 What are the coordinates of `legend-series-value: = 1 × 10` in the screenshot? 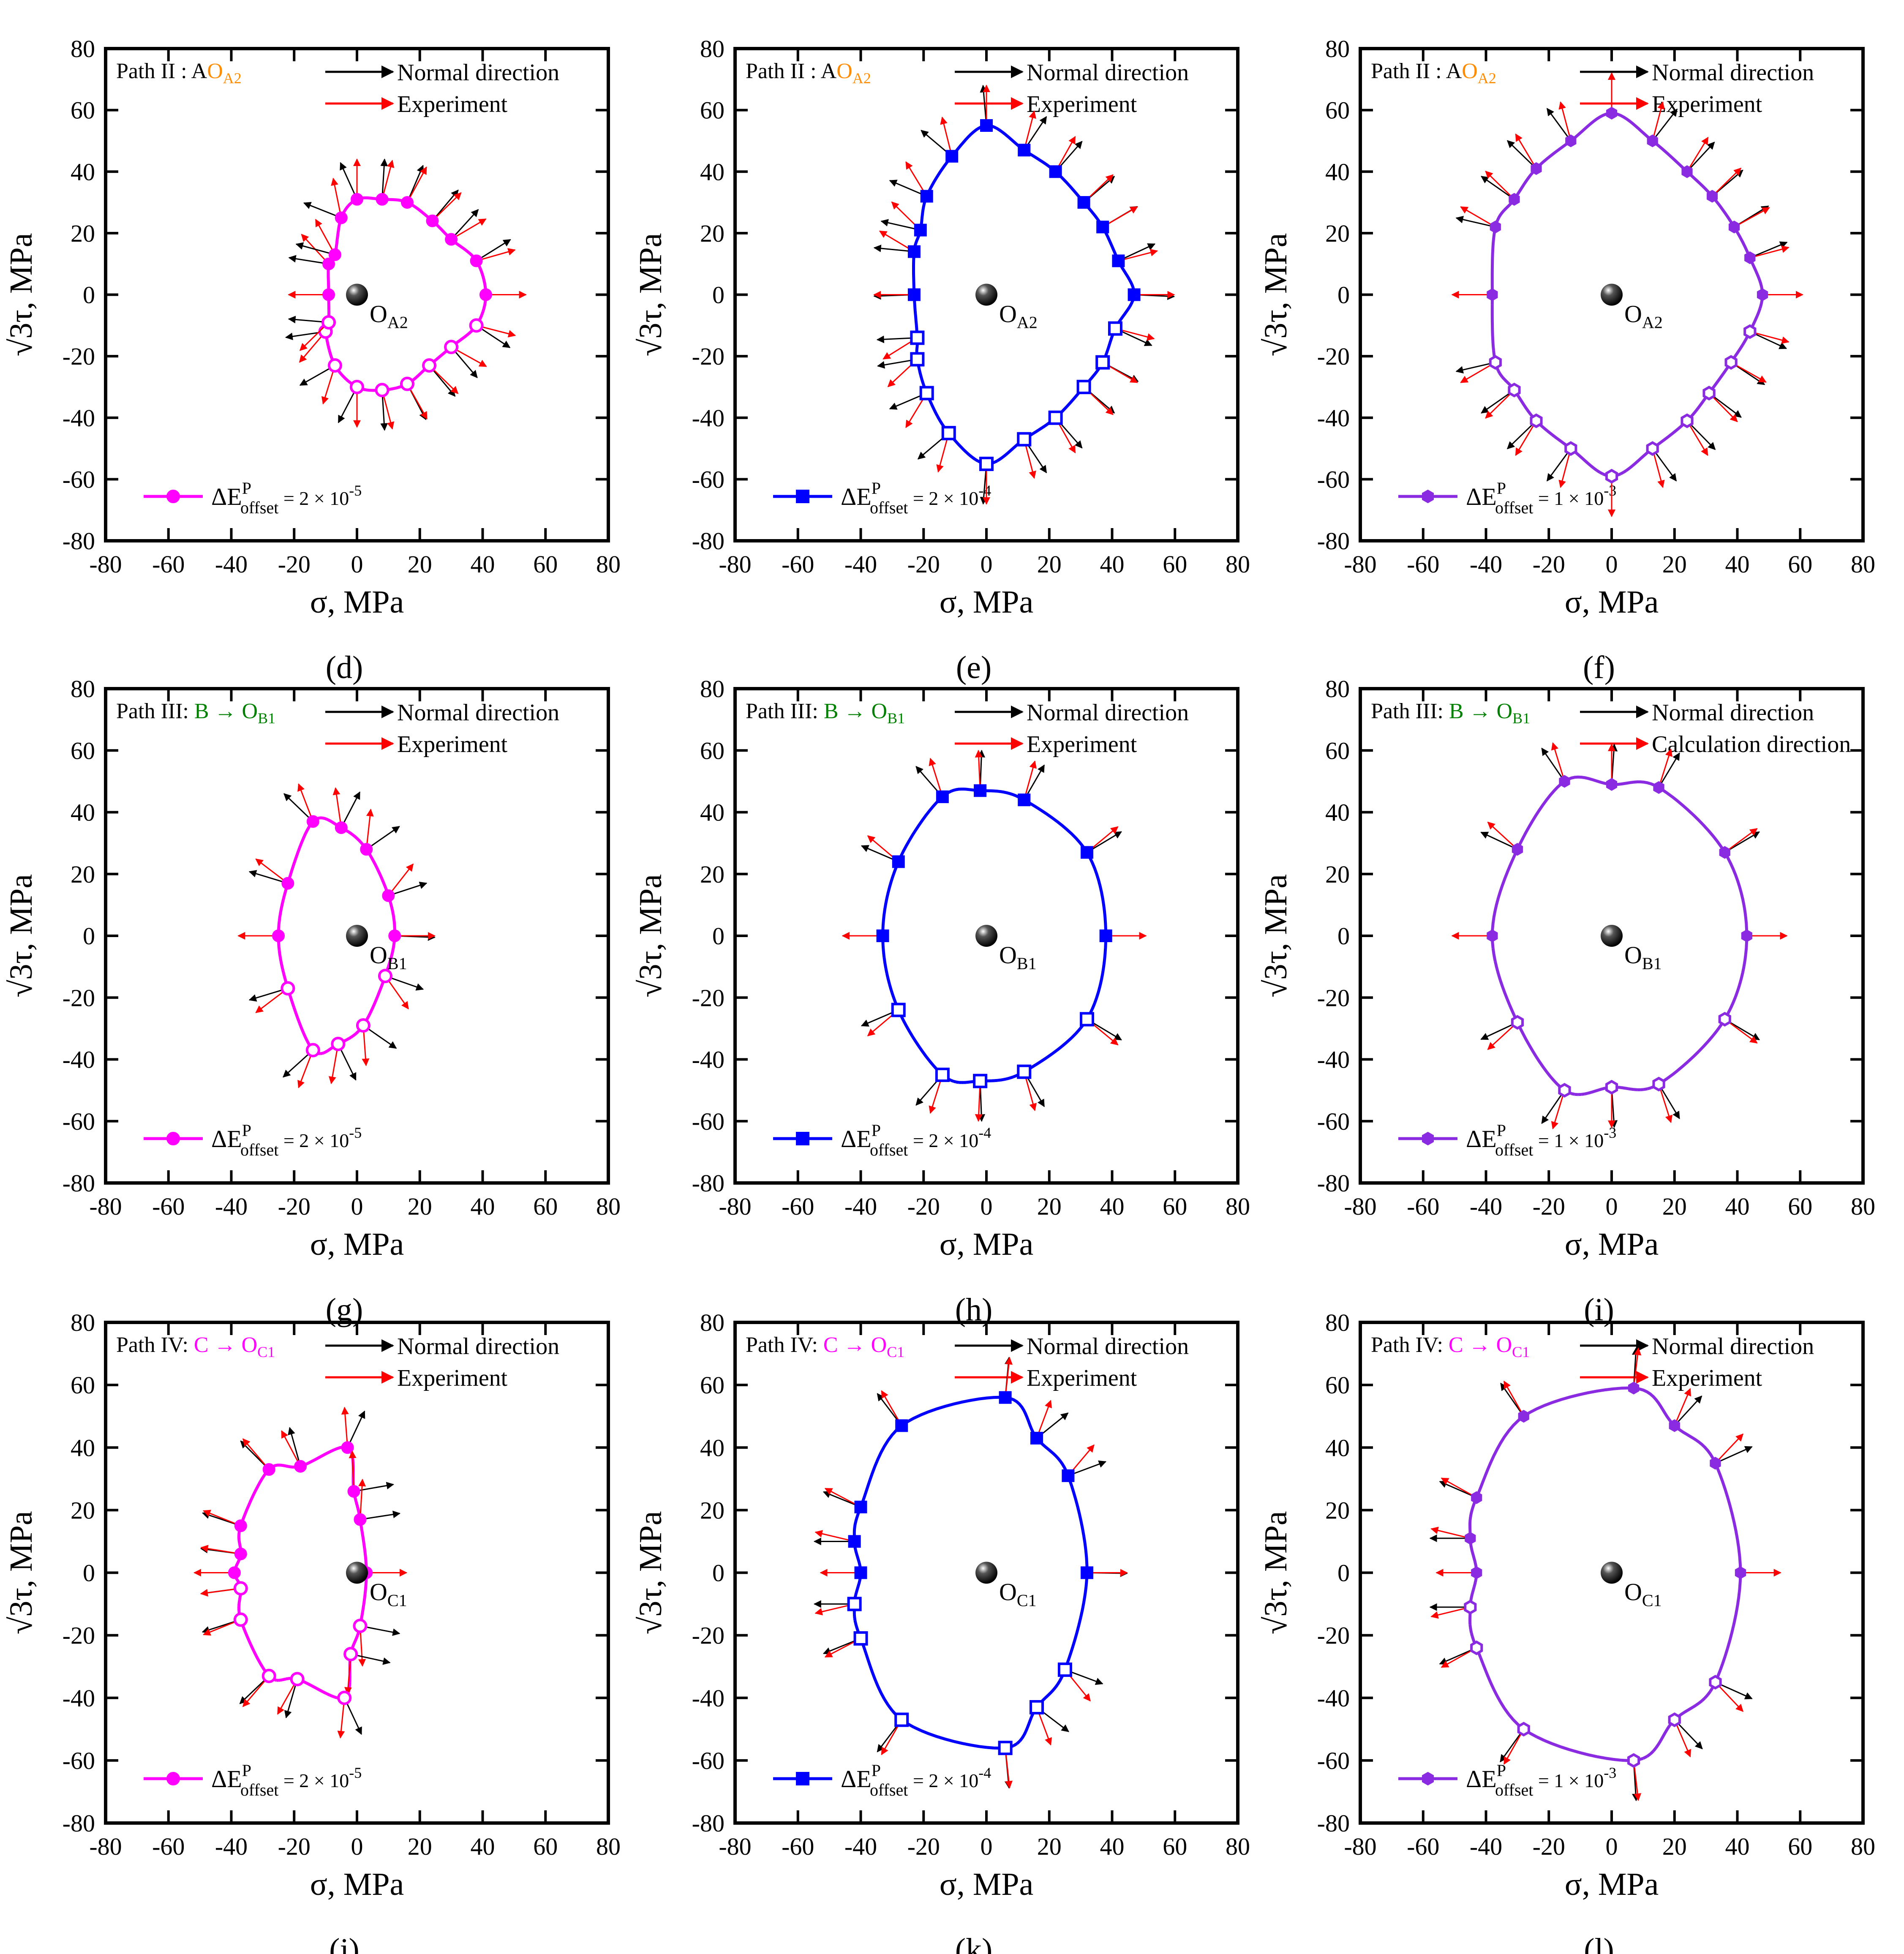 It's located at (1568, 499).